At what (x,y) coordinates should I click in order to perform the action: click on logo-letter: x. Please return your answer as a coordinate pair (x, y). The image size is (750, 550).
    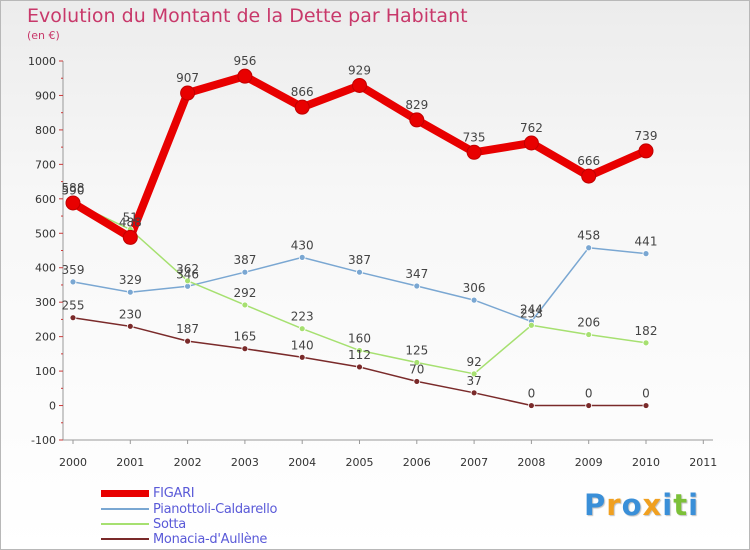
    Looking at the image, I should click on (652, 505).